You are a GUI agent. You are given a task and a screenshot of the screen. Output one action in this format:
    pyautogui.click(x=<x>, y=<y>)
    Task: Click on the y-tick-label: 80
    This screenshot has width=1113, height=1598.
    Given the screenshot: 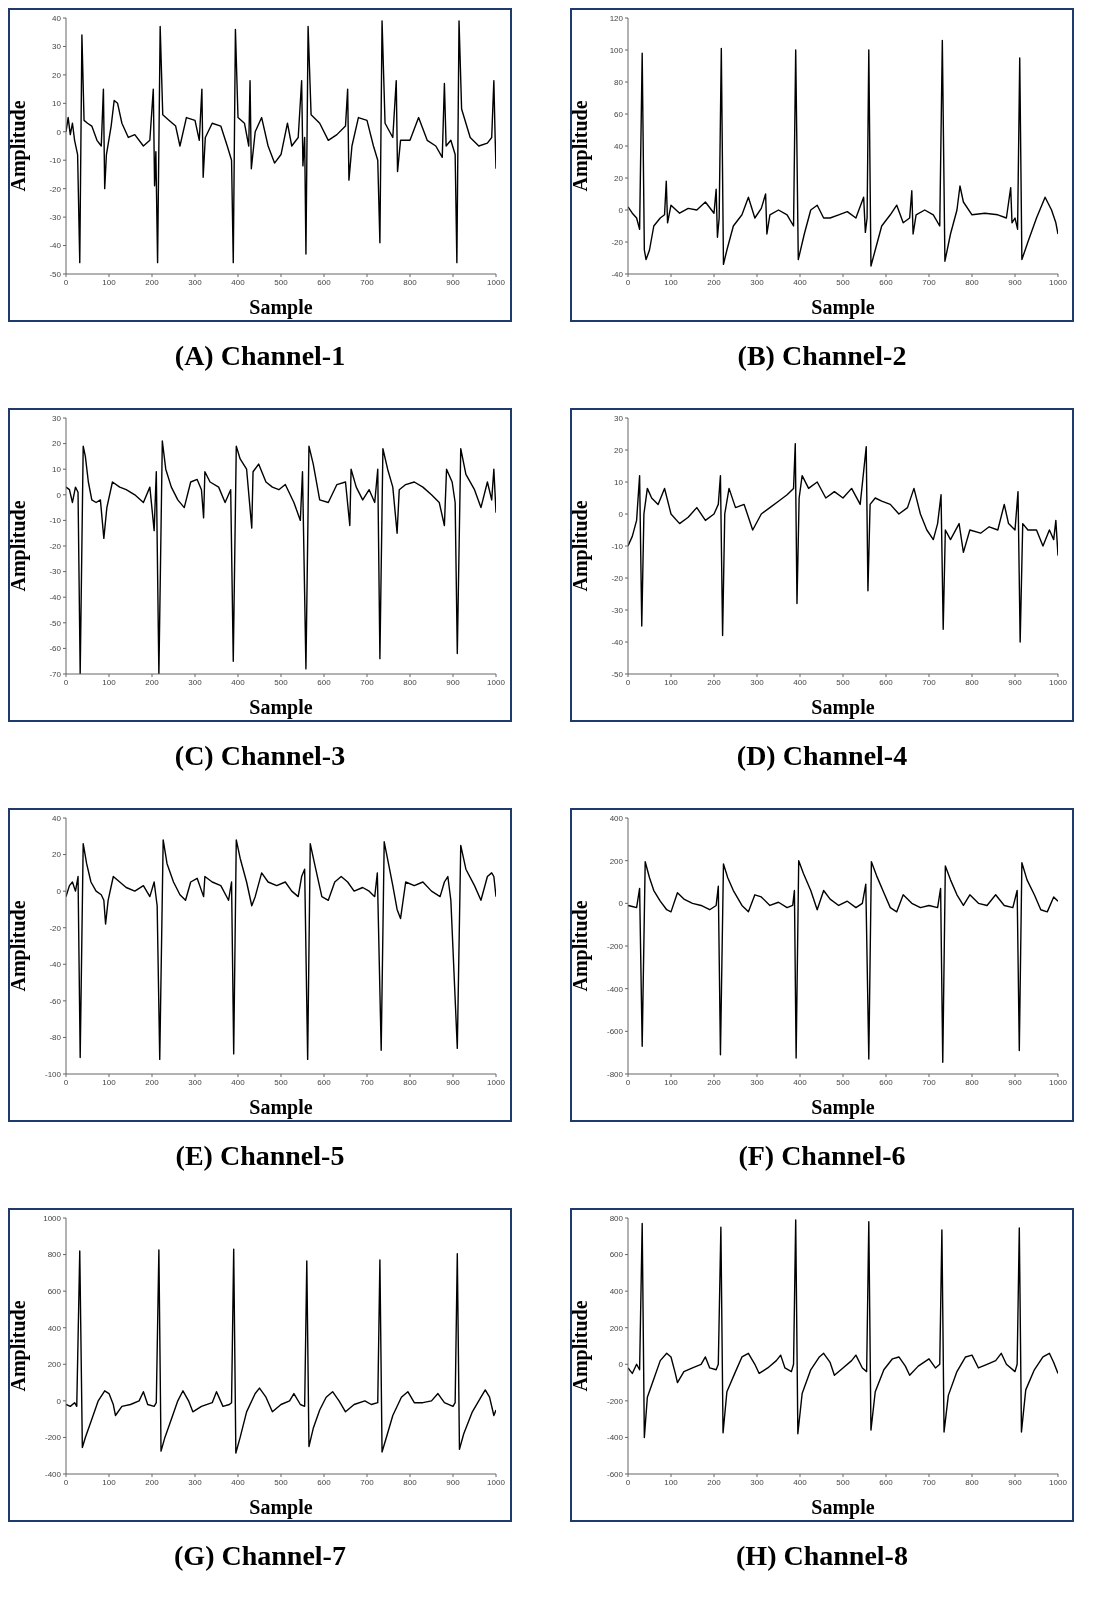 What is the action you would take?
    pyautogui.click(x=619, y=82)
    